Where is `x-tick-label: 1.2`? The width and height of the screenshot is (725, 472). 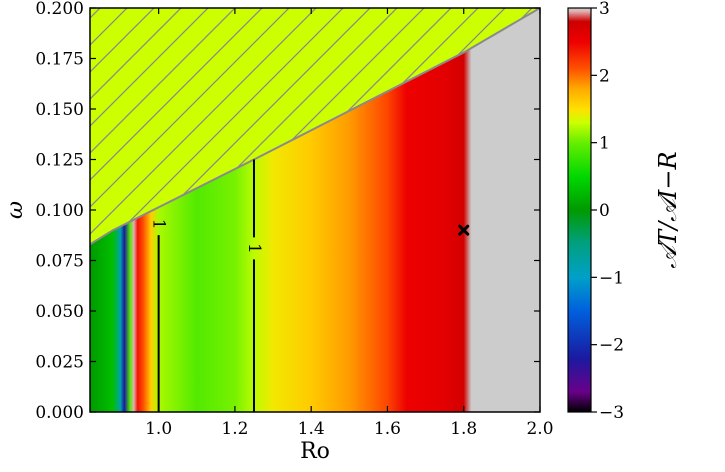 x-tick-label: 1.2 is located at coordinates (234, 429).